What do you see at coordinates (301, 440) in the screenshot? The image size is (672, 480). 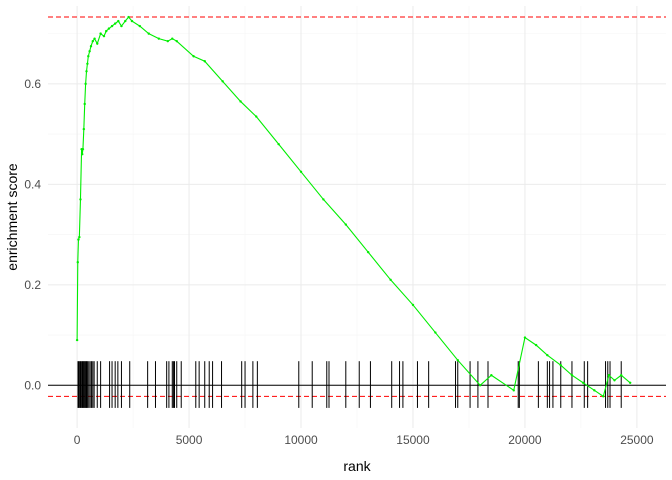 I see `x-tick-label: 10000` at bounding box center [301, 440].